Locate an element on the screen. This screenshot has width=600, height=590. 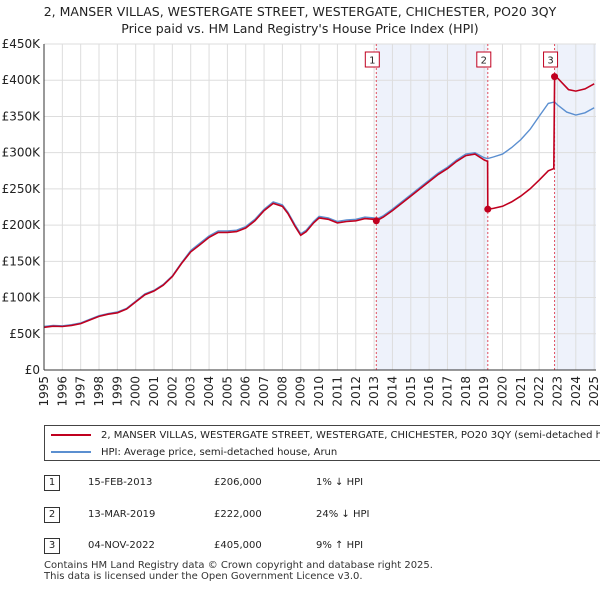
y-tick-label: £0 is located at coordinates (32, 370).